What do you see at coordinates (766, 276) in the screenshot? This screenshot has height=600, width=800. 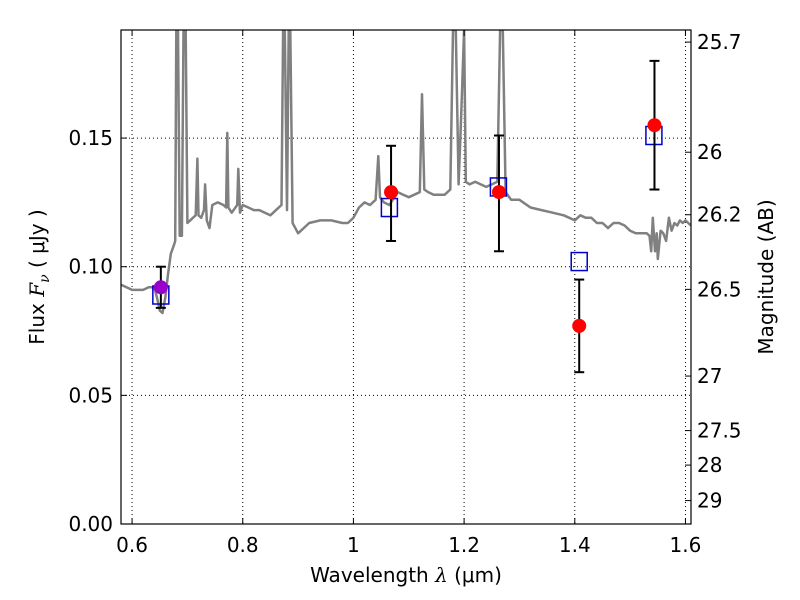 I see `right-axis-title: Magnitude (AB)` at bounding box center [766, 276].